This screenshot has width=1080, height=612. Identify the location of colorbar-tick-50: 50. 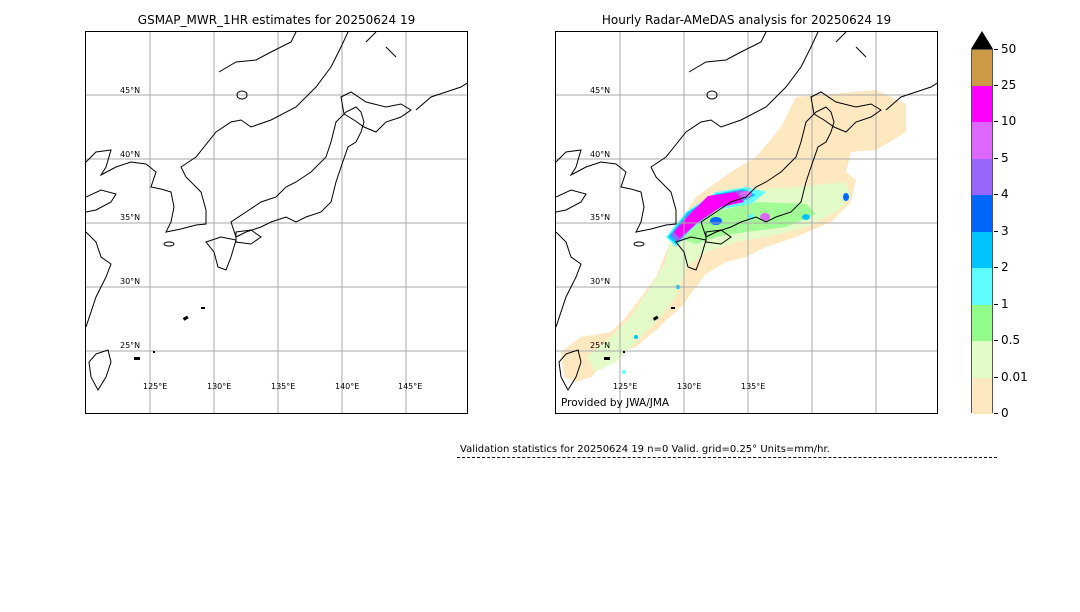
(1005, 49).